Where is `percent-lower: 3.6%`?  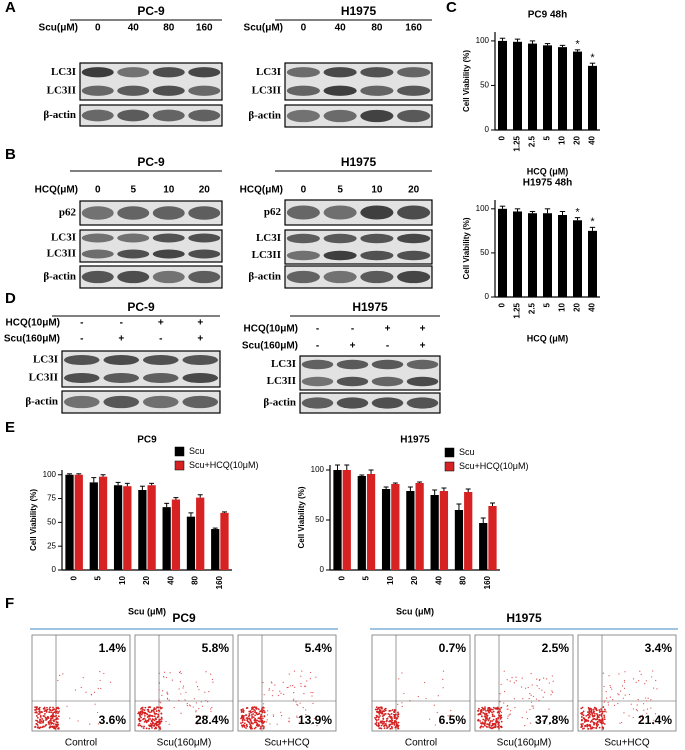
percent-lower: 3.6% is located at coordinates (113, 720).